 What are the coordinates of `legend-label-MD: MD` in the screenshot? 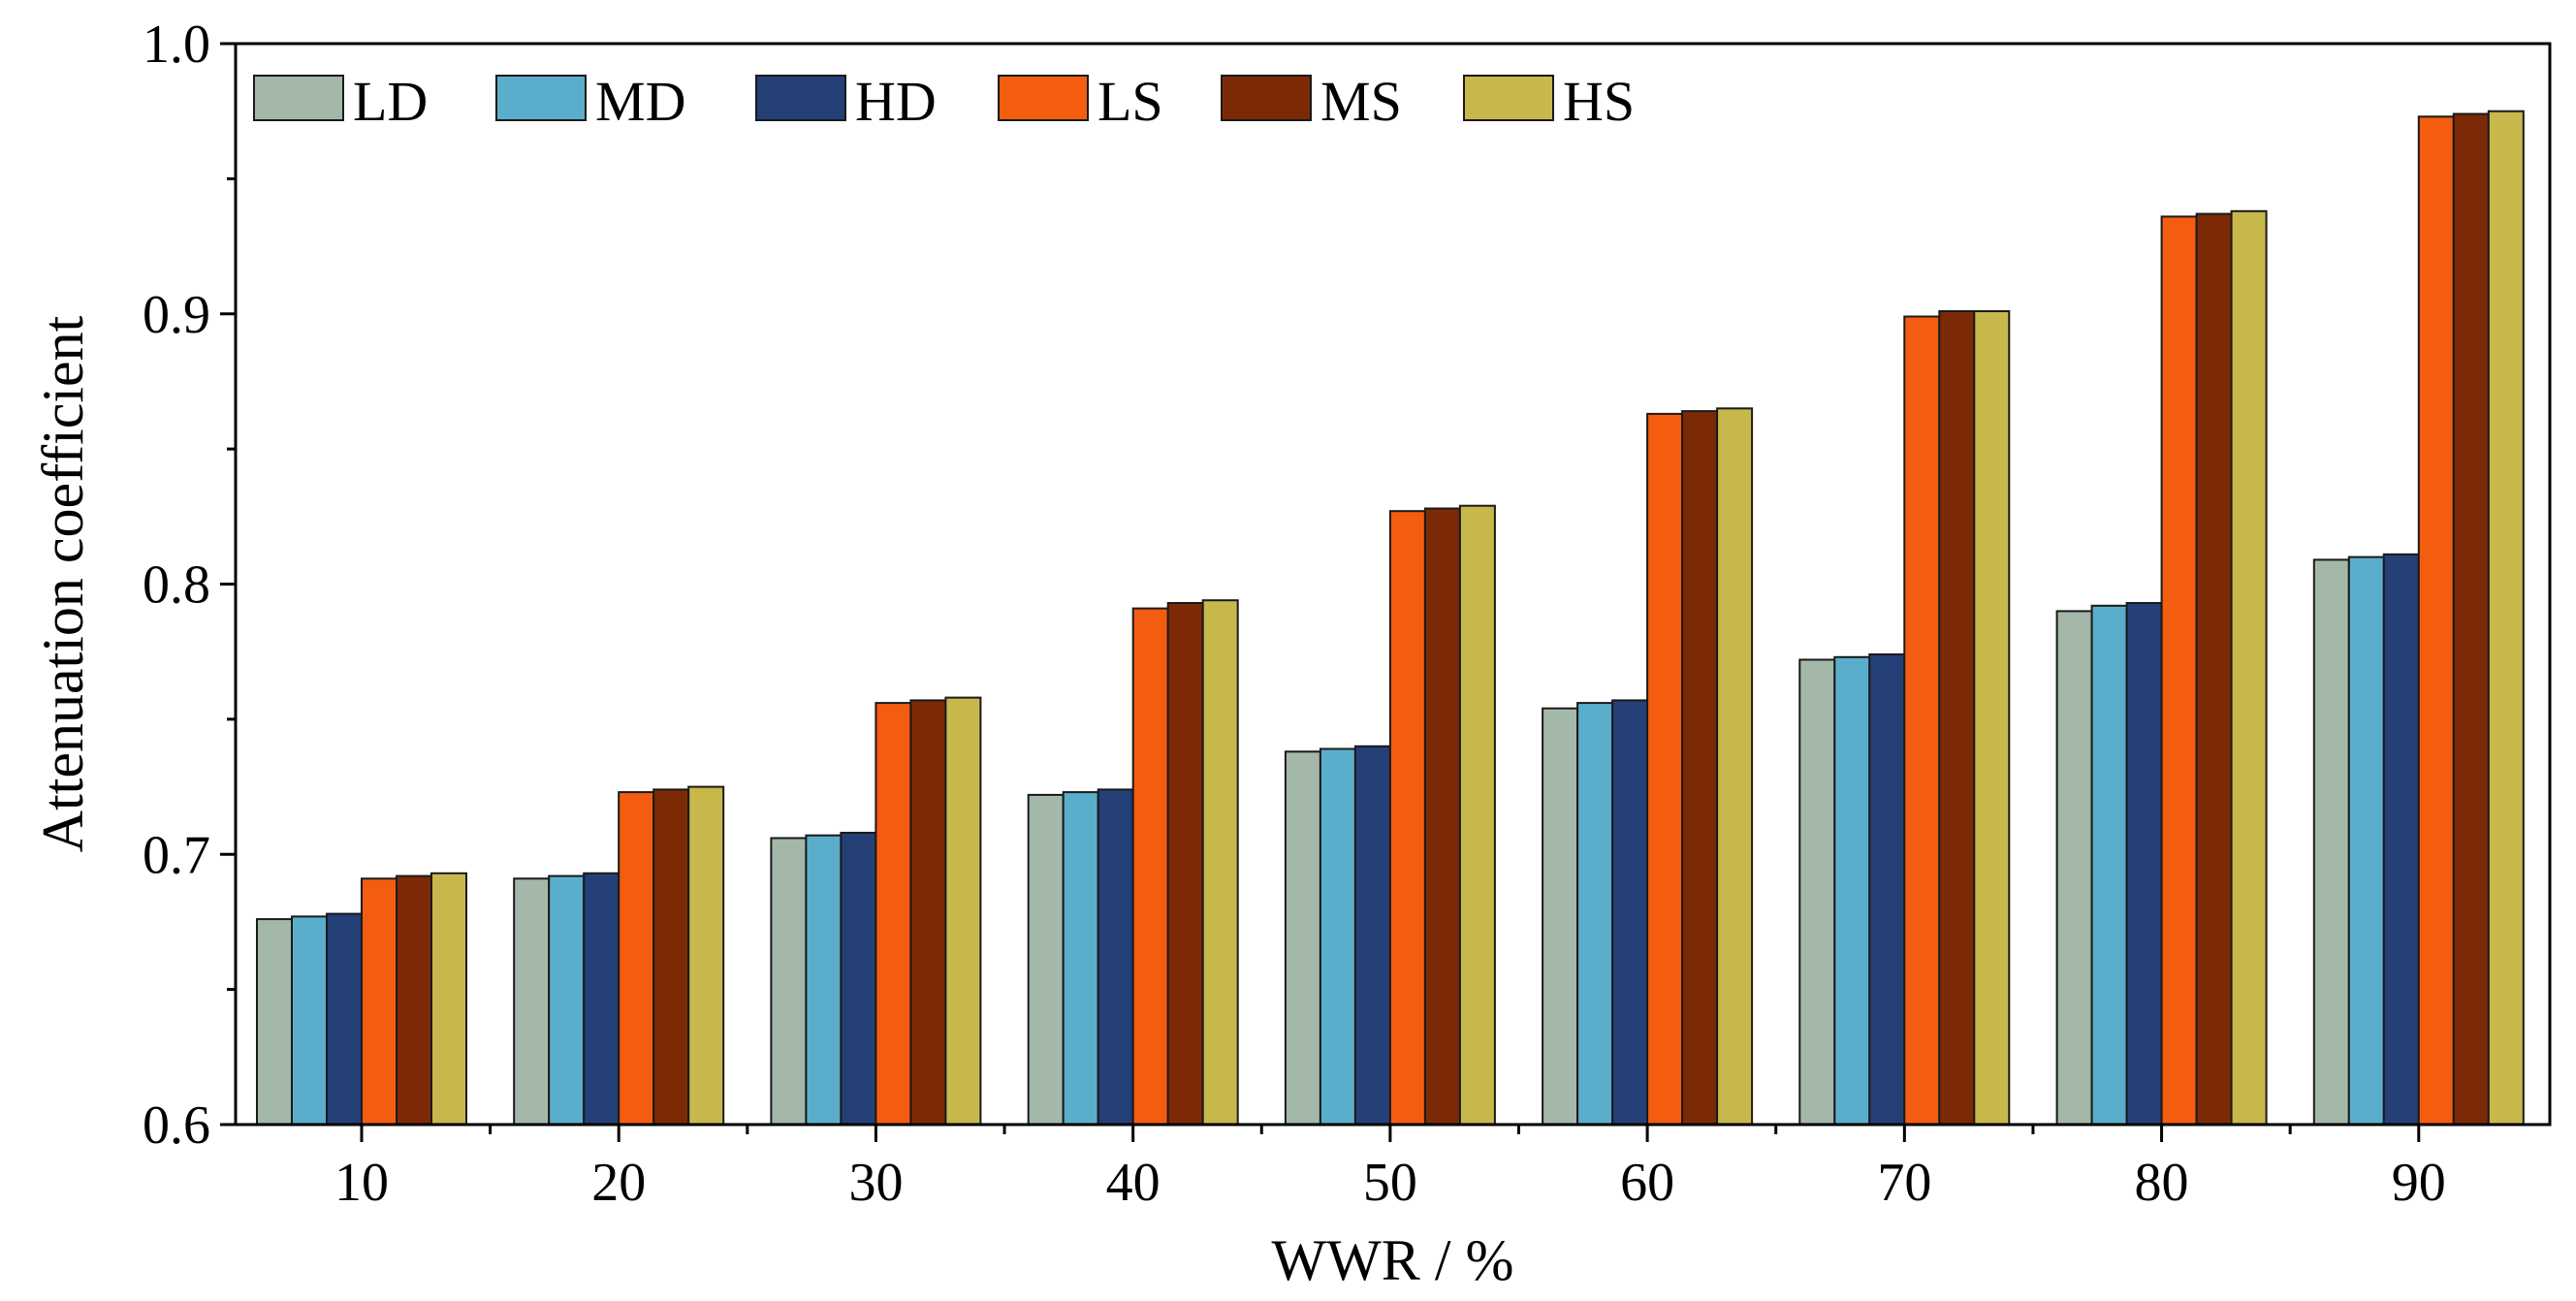 It's located at (640, 101).